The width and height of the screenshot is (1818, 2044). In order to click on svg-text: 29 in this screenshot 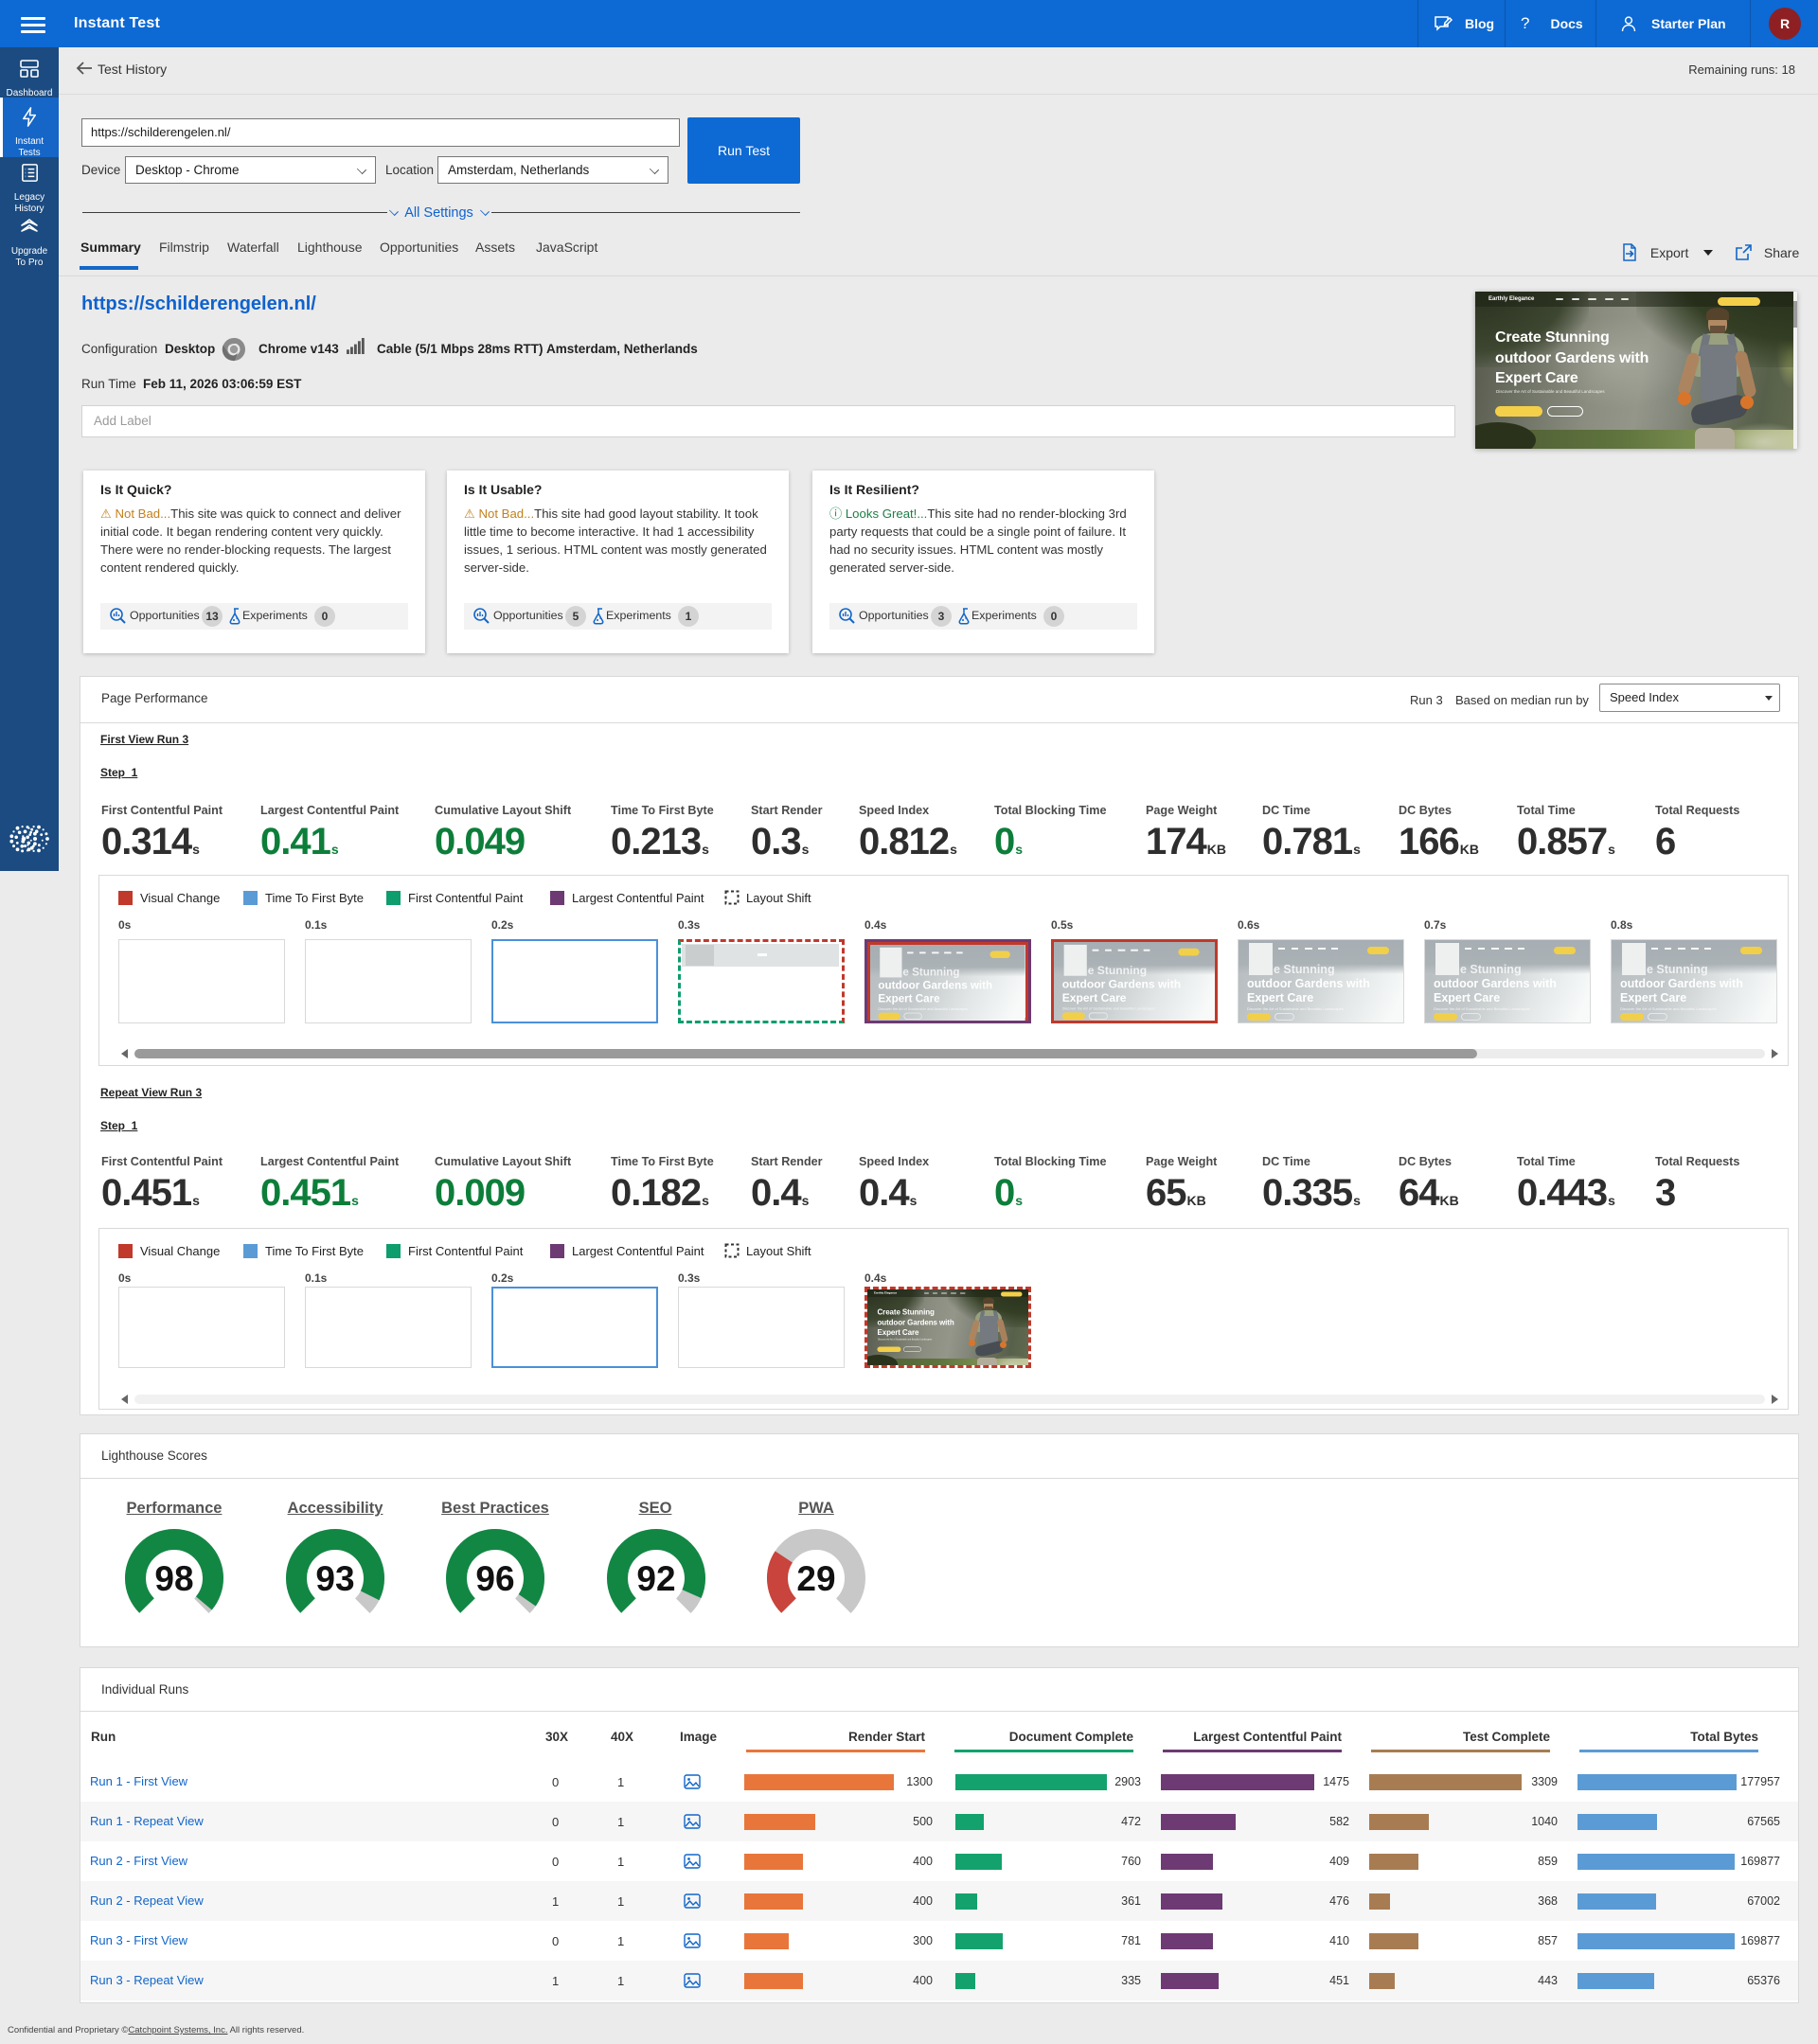, I will do `click(815, 1578)`.